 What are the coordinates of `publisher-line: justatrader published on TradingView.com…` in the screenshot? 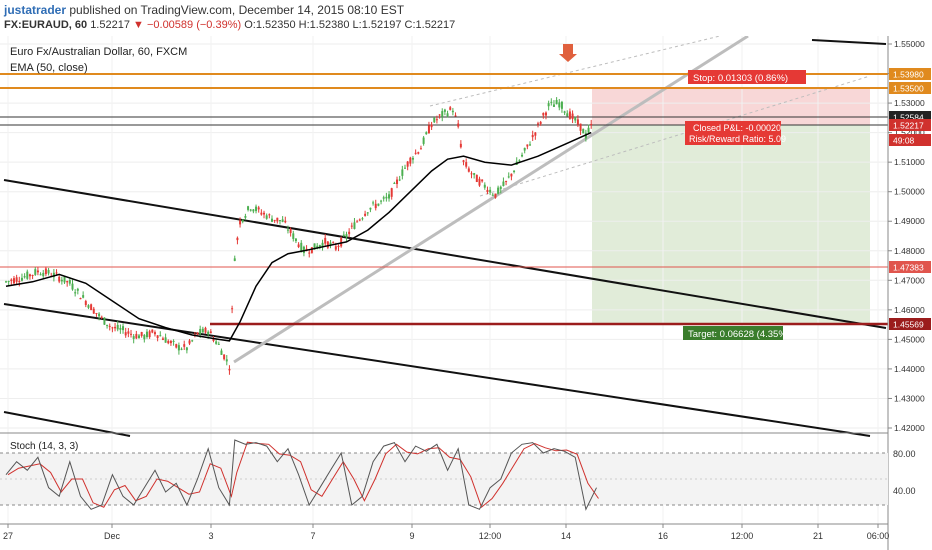 It's located at (204, 10).